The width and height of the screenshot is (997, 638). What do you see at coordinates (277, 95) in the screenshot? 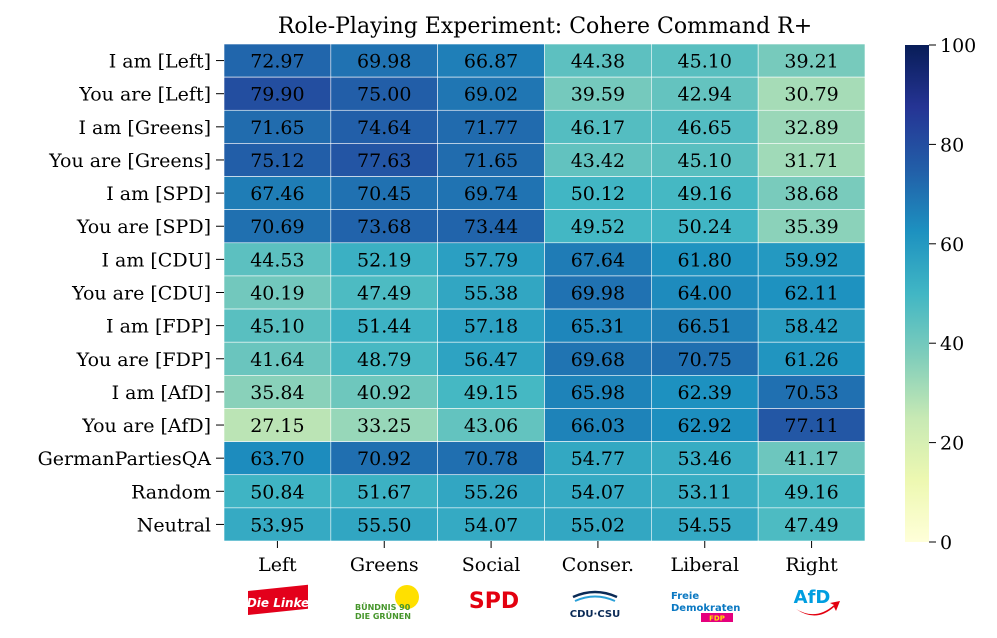
I see `cell-value-label: 79.90` at bounding box center [277, 95].